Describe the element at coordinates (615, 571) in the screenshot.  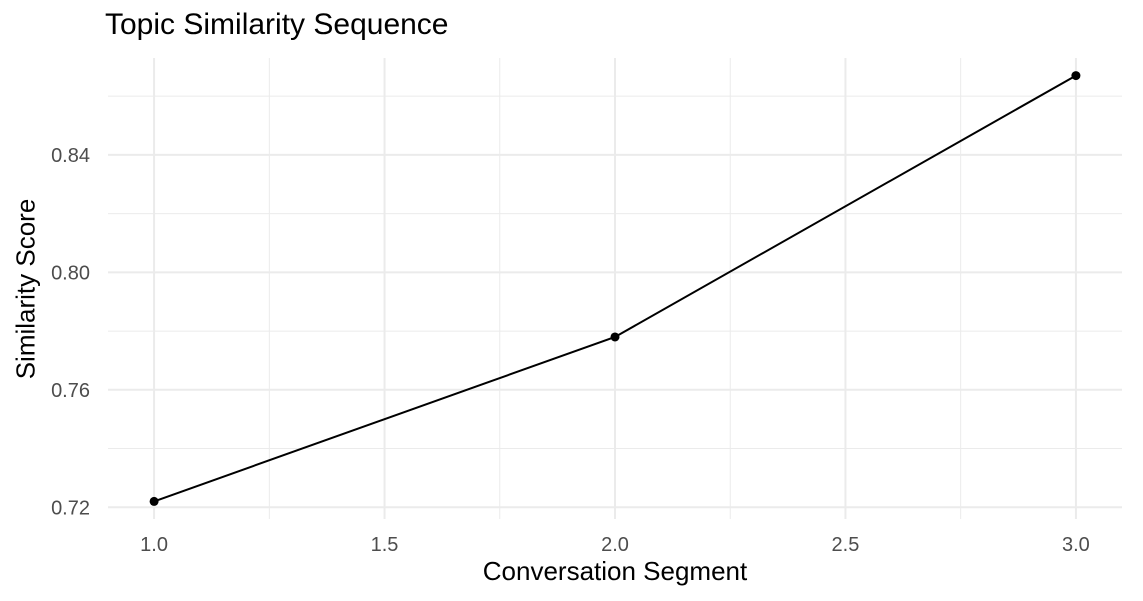
I see `x-axis-label: Conversation Segment` at that location.